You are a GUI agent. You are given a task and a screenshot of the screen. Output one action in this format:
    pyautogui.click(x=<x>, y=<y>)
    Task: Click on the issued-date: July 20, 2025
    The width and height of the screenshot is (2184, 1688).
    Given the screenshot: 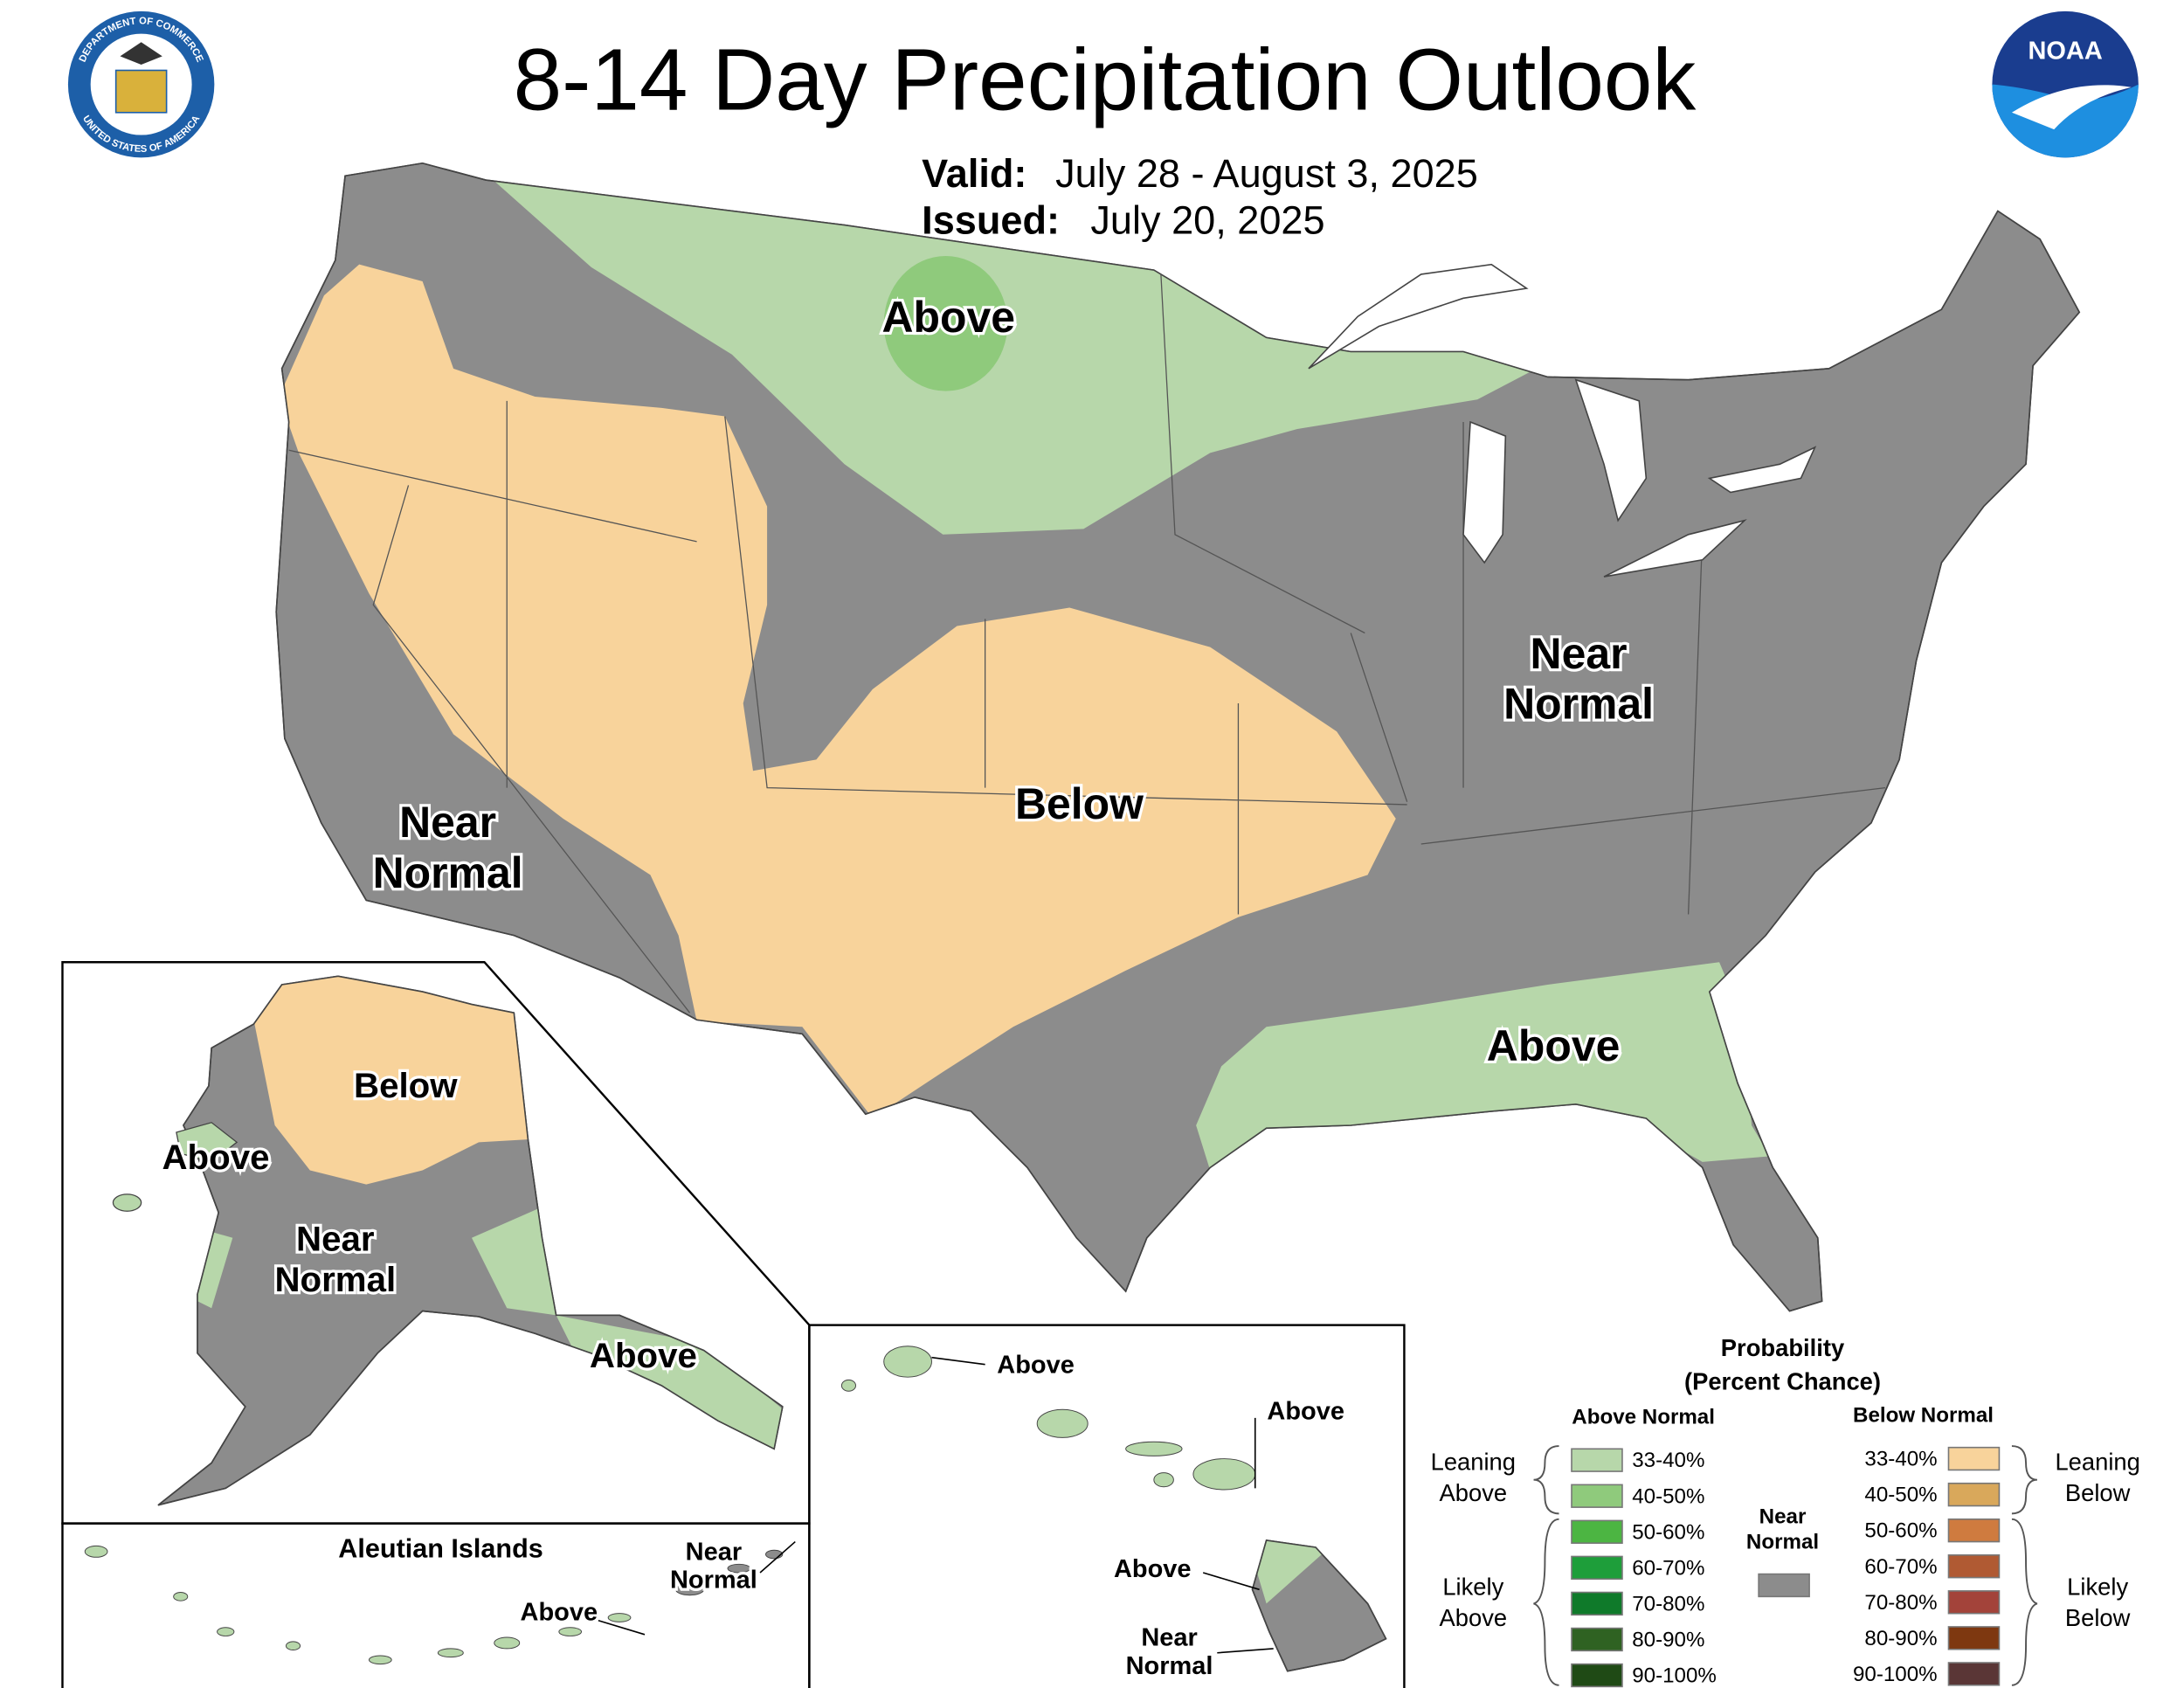 What is the action you would take?
    pyautogui.click(x=1207, y=219)
    